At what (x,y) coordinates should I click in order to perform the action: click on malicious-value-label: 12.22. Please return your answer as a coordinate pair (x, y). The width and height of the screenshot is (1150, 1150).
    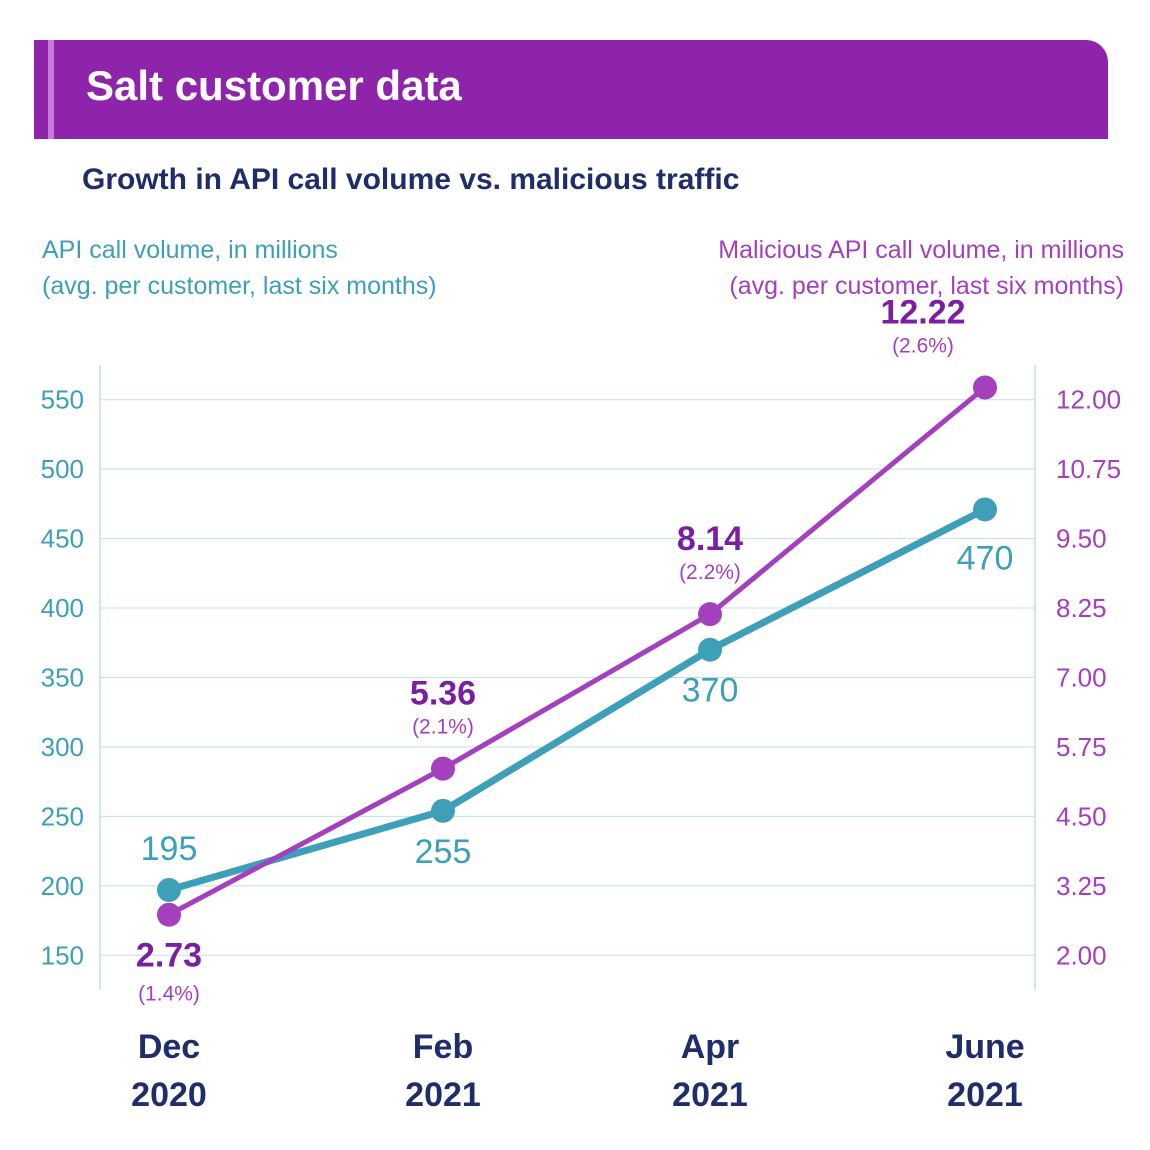
    Looking at the image, I should click on (922, 313).